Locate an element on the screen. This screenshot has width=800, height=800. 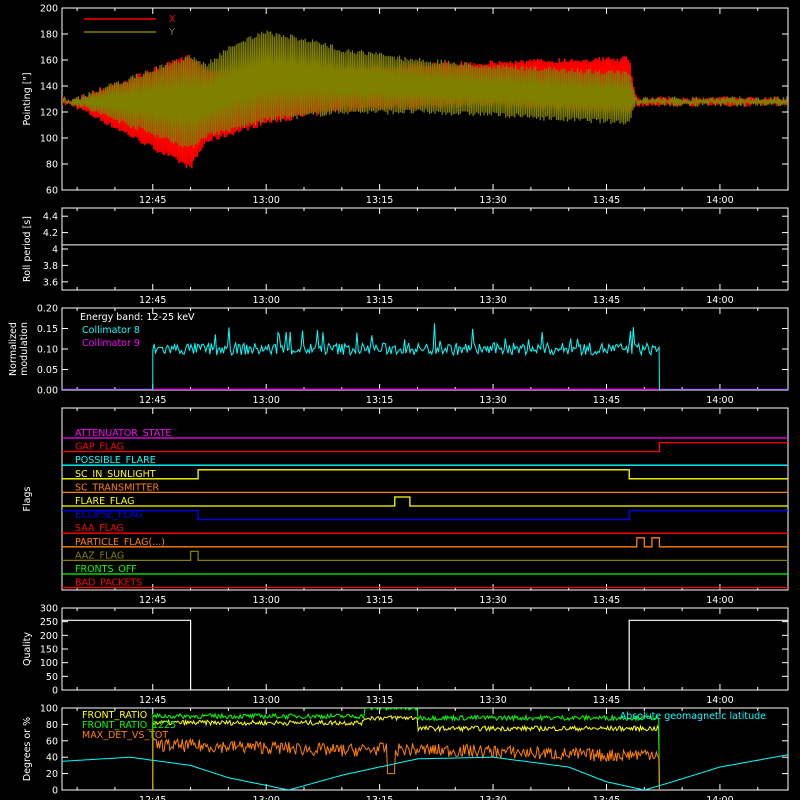
front-ratio-data is located at coordinates (425, 749).